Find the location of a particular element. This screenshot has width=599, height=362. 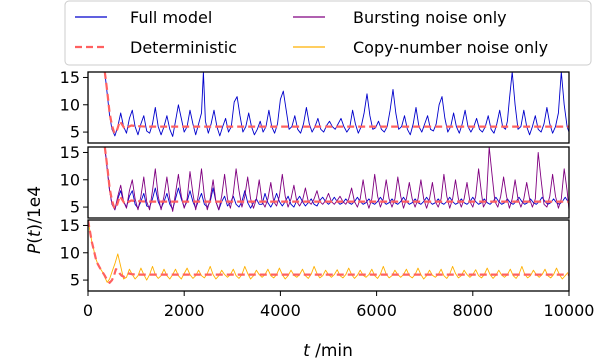

x-tick-label: 0 is located at coordinates (88, 310).